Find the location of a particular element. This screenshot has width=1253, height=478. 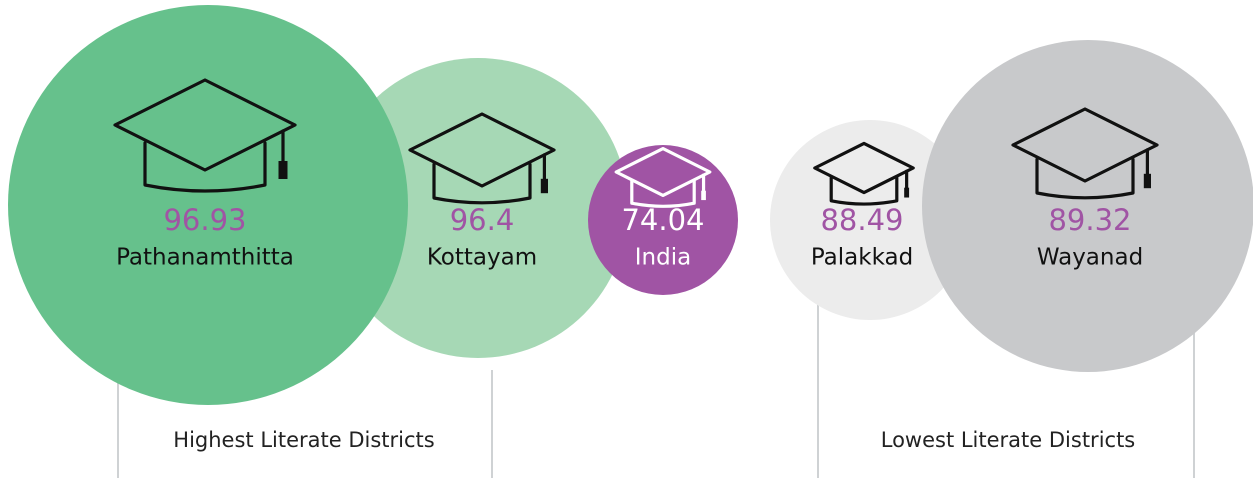

bubble is located at coordinates (663, 220).